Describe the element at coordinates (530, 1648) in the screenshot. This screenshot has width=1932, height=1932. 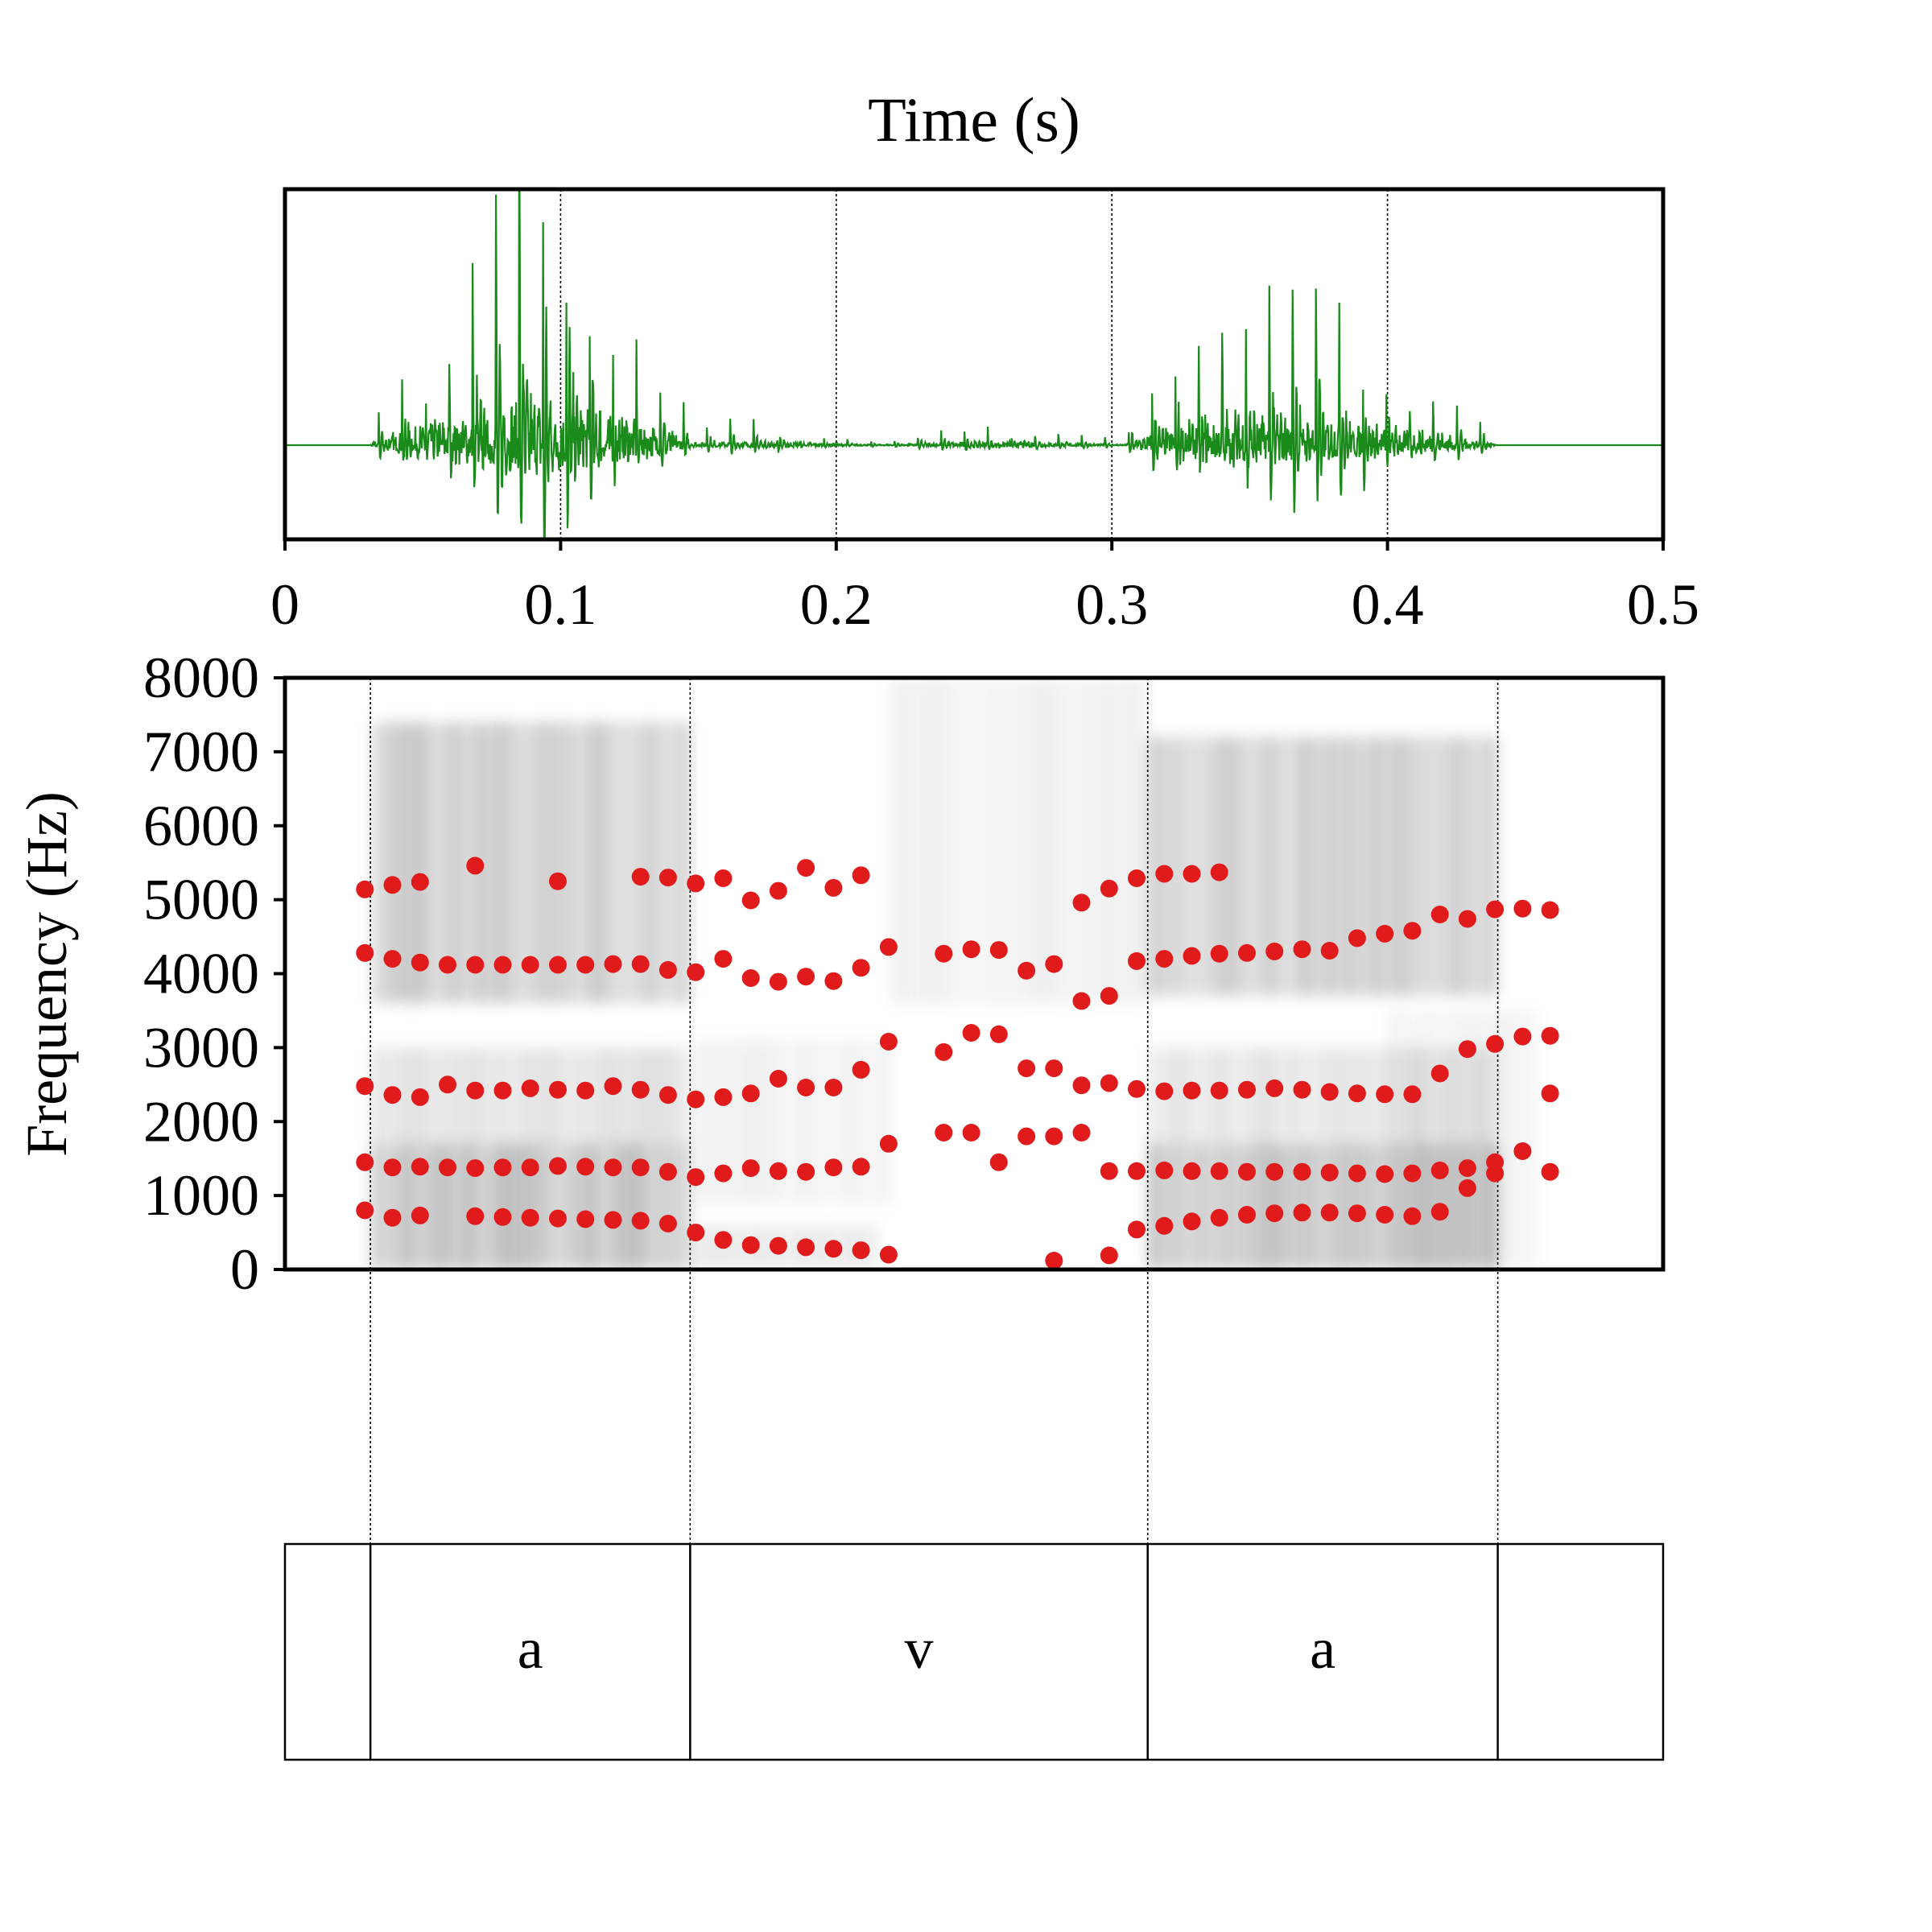
I see `tier-interval-label: a` at that location.